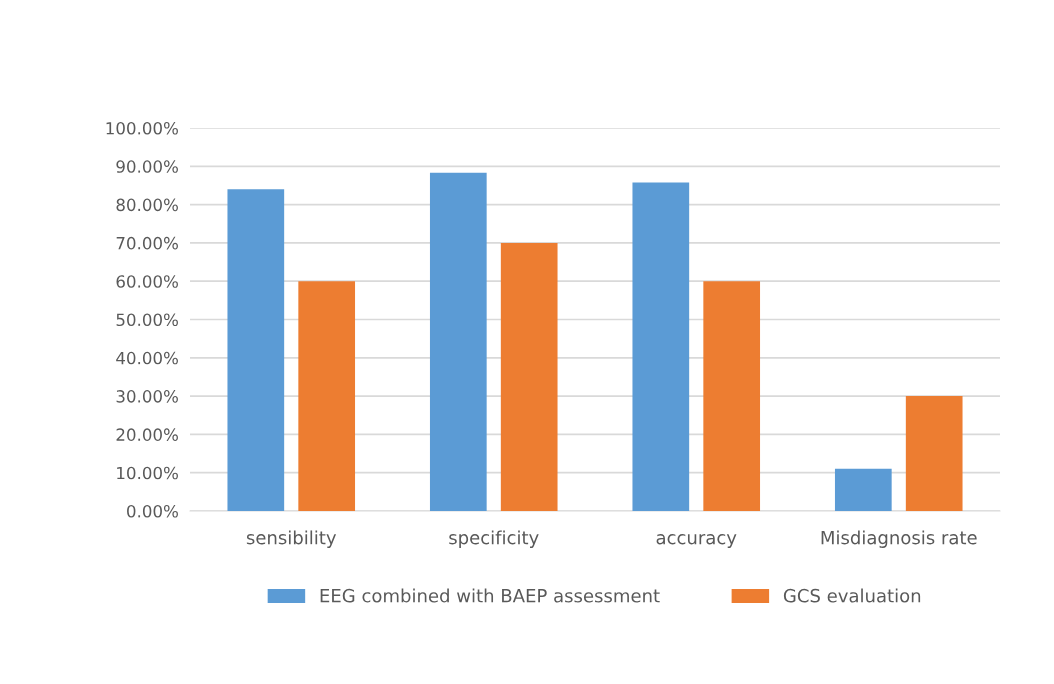 This screenshot has width=1054, height=684. Describe the element at coordinates (147, 281) in the screenshot. I see `y-tick-label: 60.00%` at that location.